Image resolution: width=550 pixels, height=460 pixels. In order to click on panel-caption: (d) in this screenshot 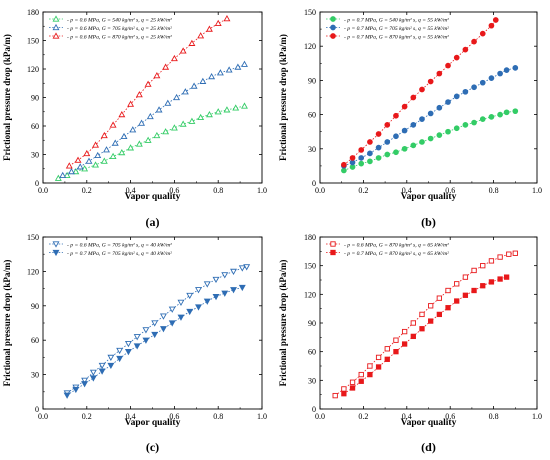, I will do `click(428, 447)`.